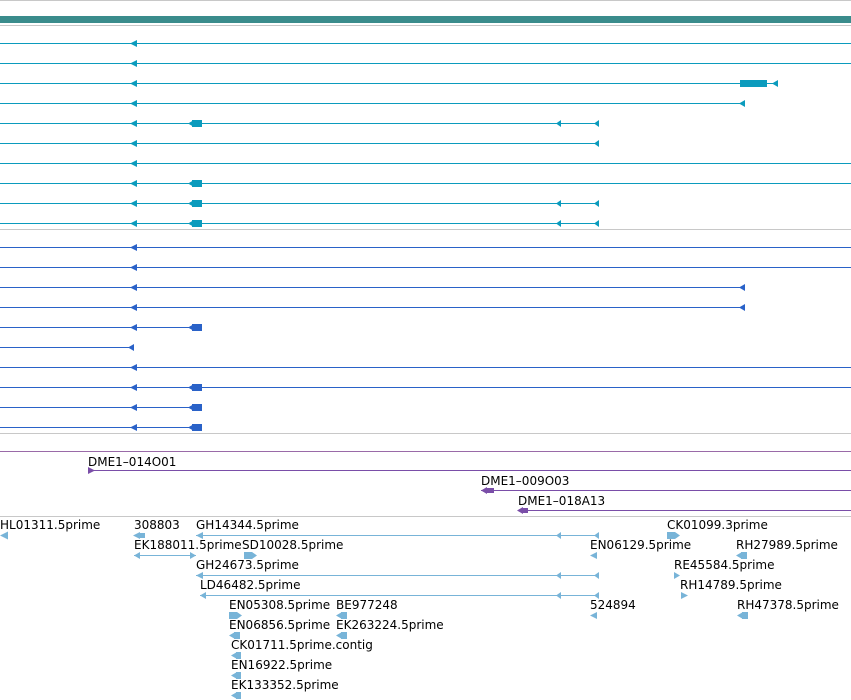 The image size is (851, 700). Describe the element at coordinates (250, 585) in the screenshot. I see `est-label: LD46482.5prime` at that location.